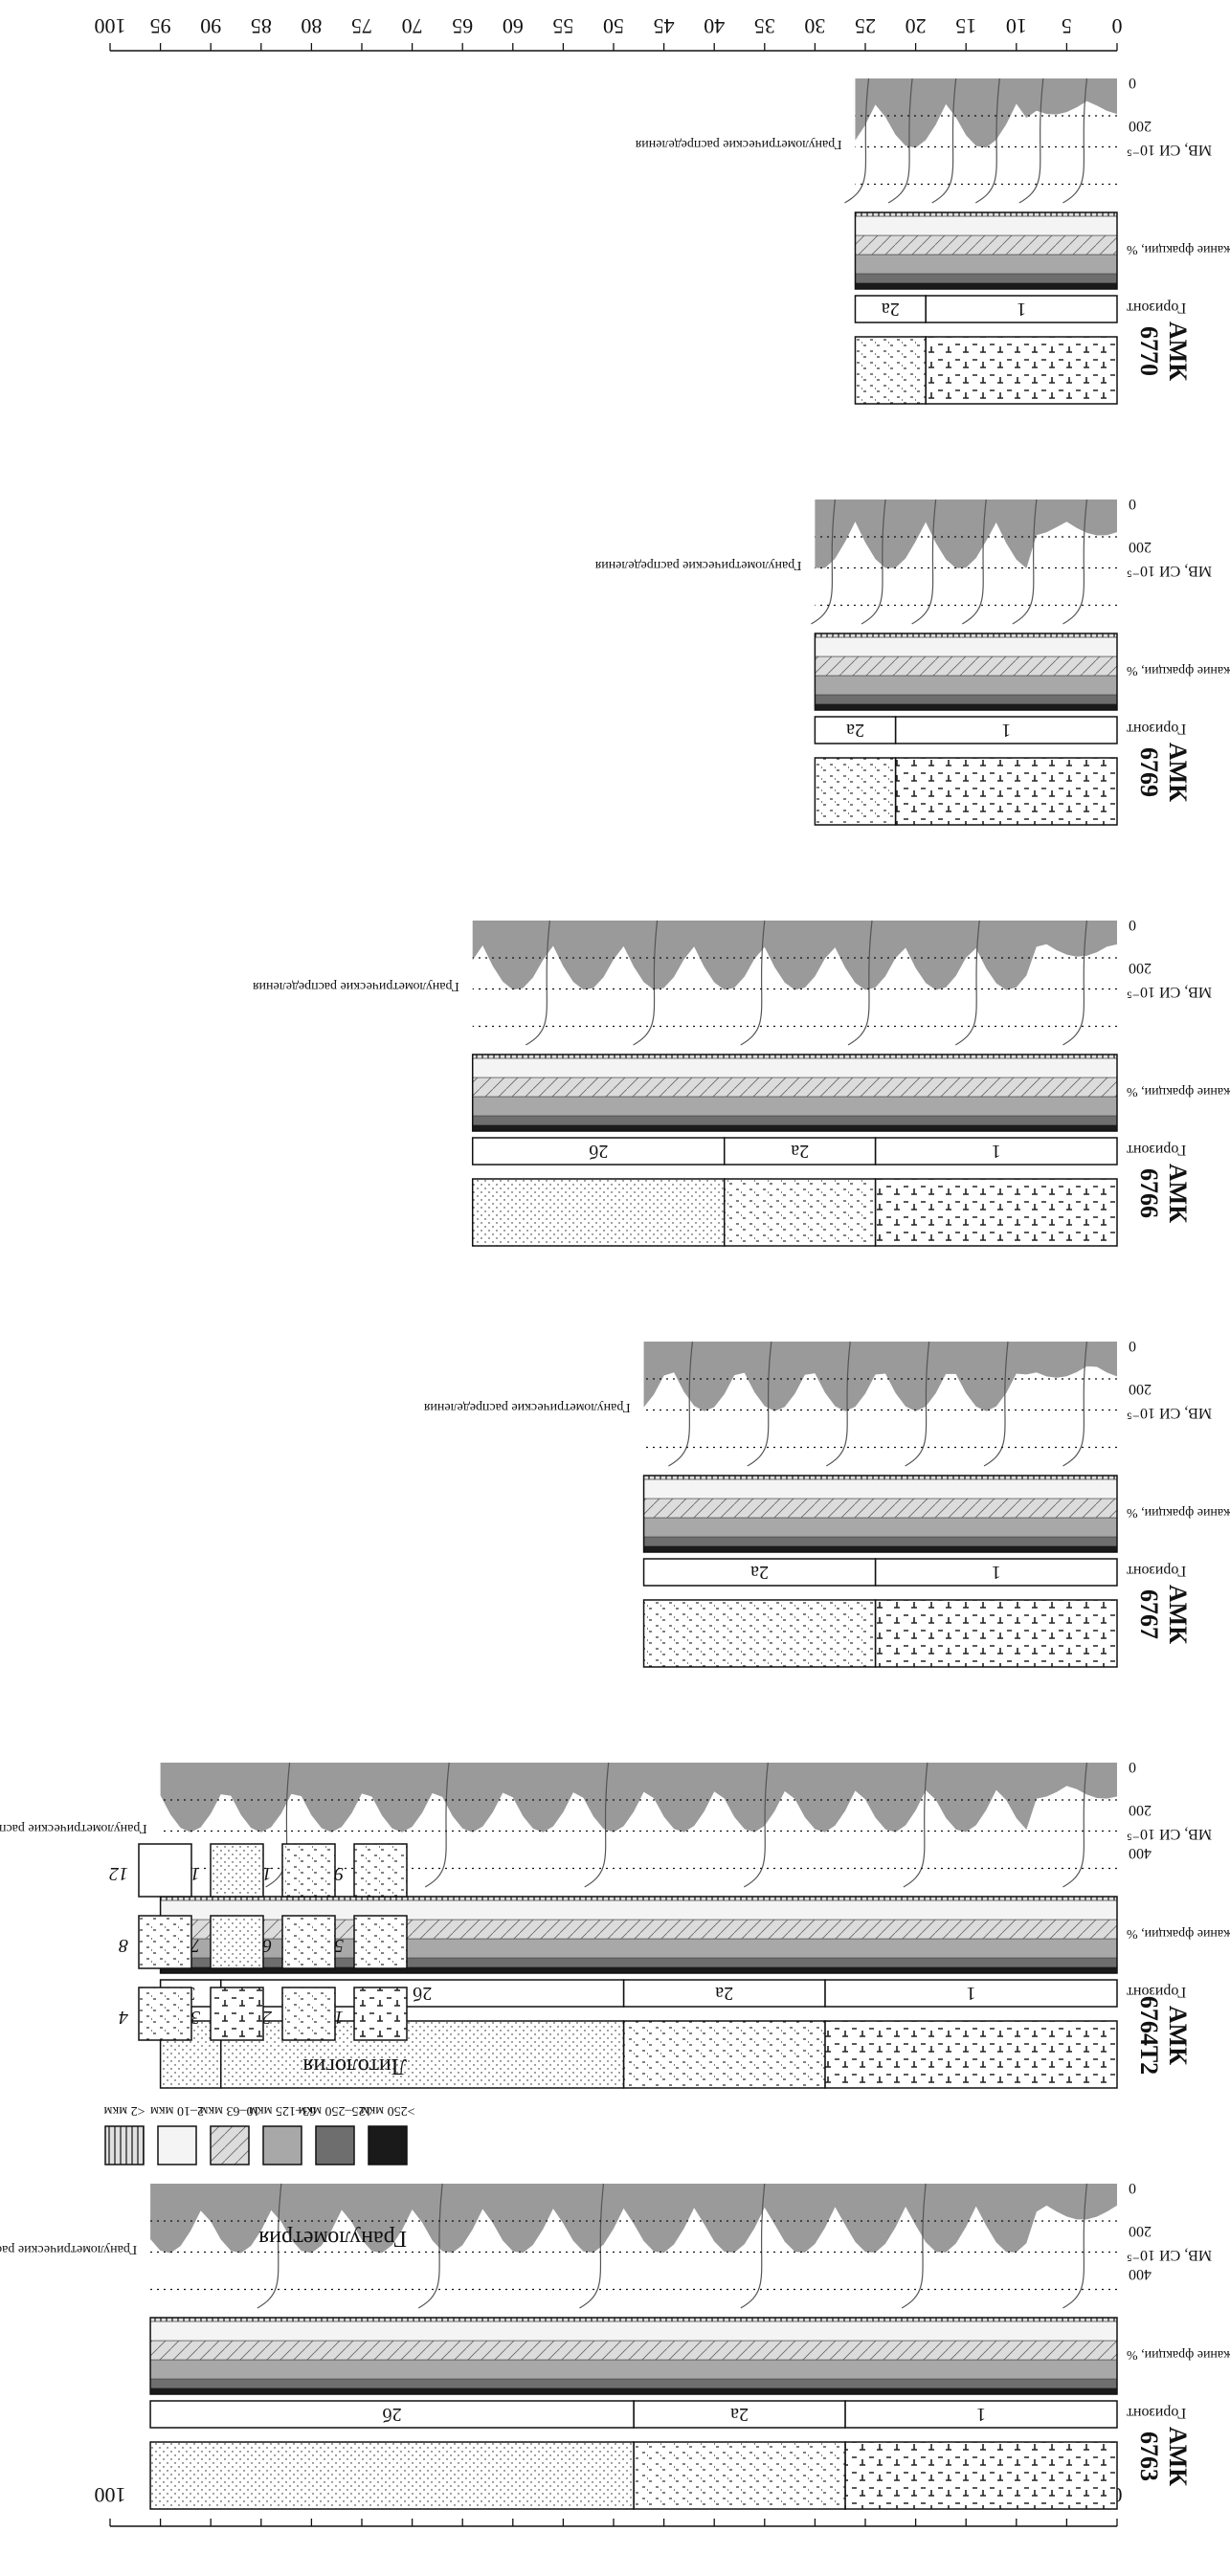 This screenshot has height=2576, width=1230. I want to click on legend-lithology-number: 3, so click(196, 2017).